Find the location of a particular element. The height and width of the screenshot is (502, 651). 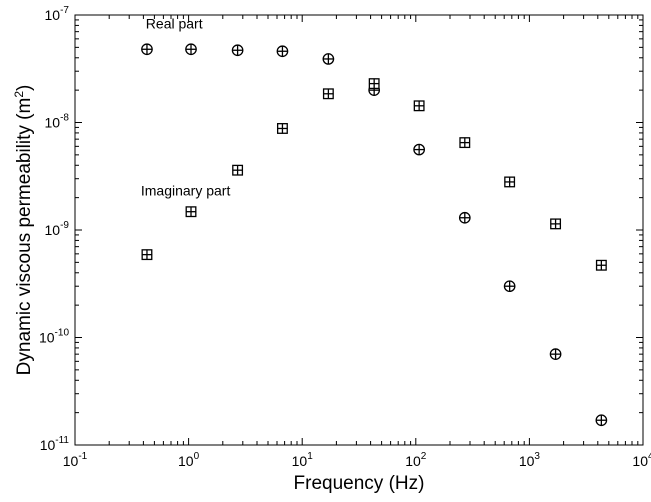

x-tick-label: 10⁴ is located at coordinates (641, 460).